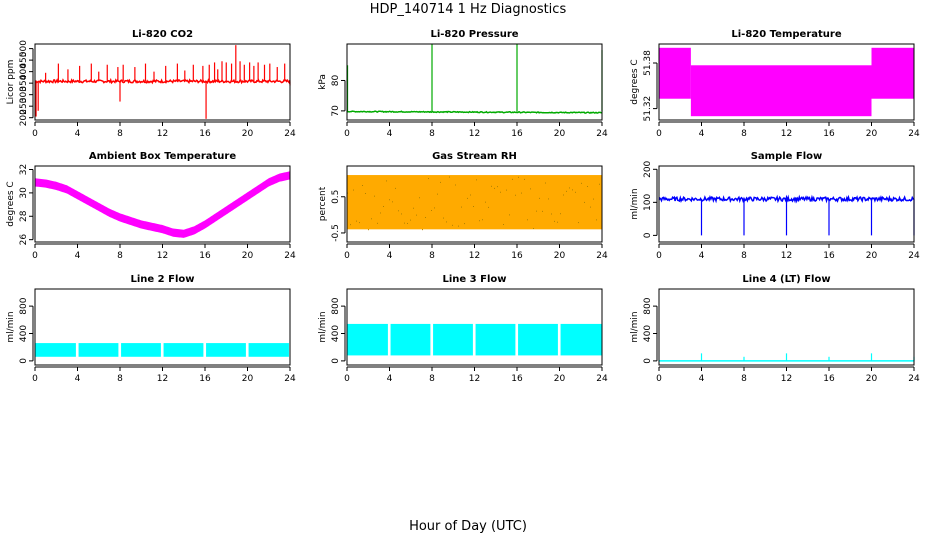 Image resolution: width=936 pixels, height=540 pixels. Describe the element at coordinates (24, 48) in the screenshot. I see `y-tick-label: 500` at that location.